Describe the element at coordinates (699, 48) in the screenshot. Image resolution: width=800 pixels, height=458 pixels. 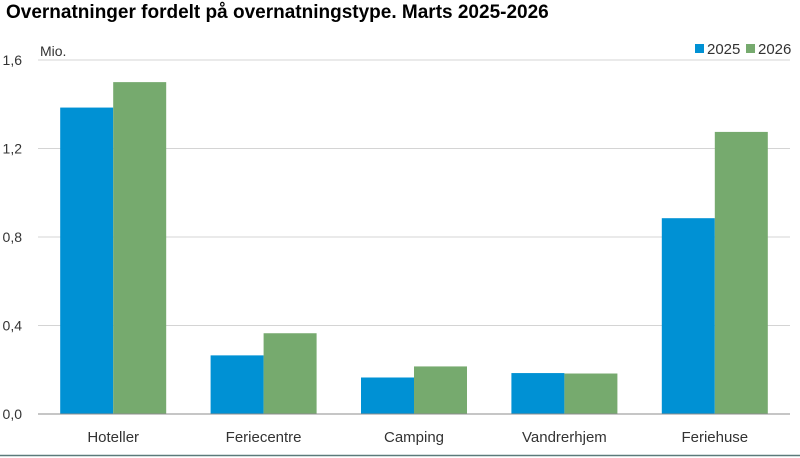
I see `legend-swatch-2025` at that location.